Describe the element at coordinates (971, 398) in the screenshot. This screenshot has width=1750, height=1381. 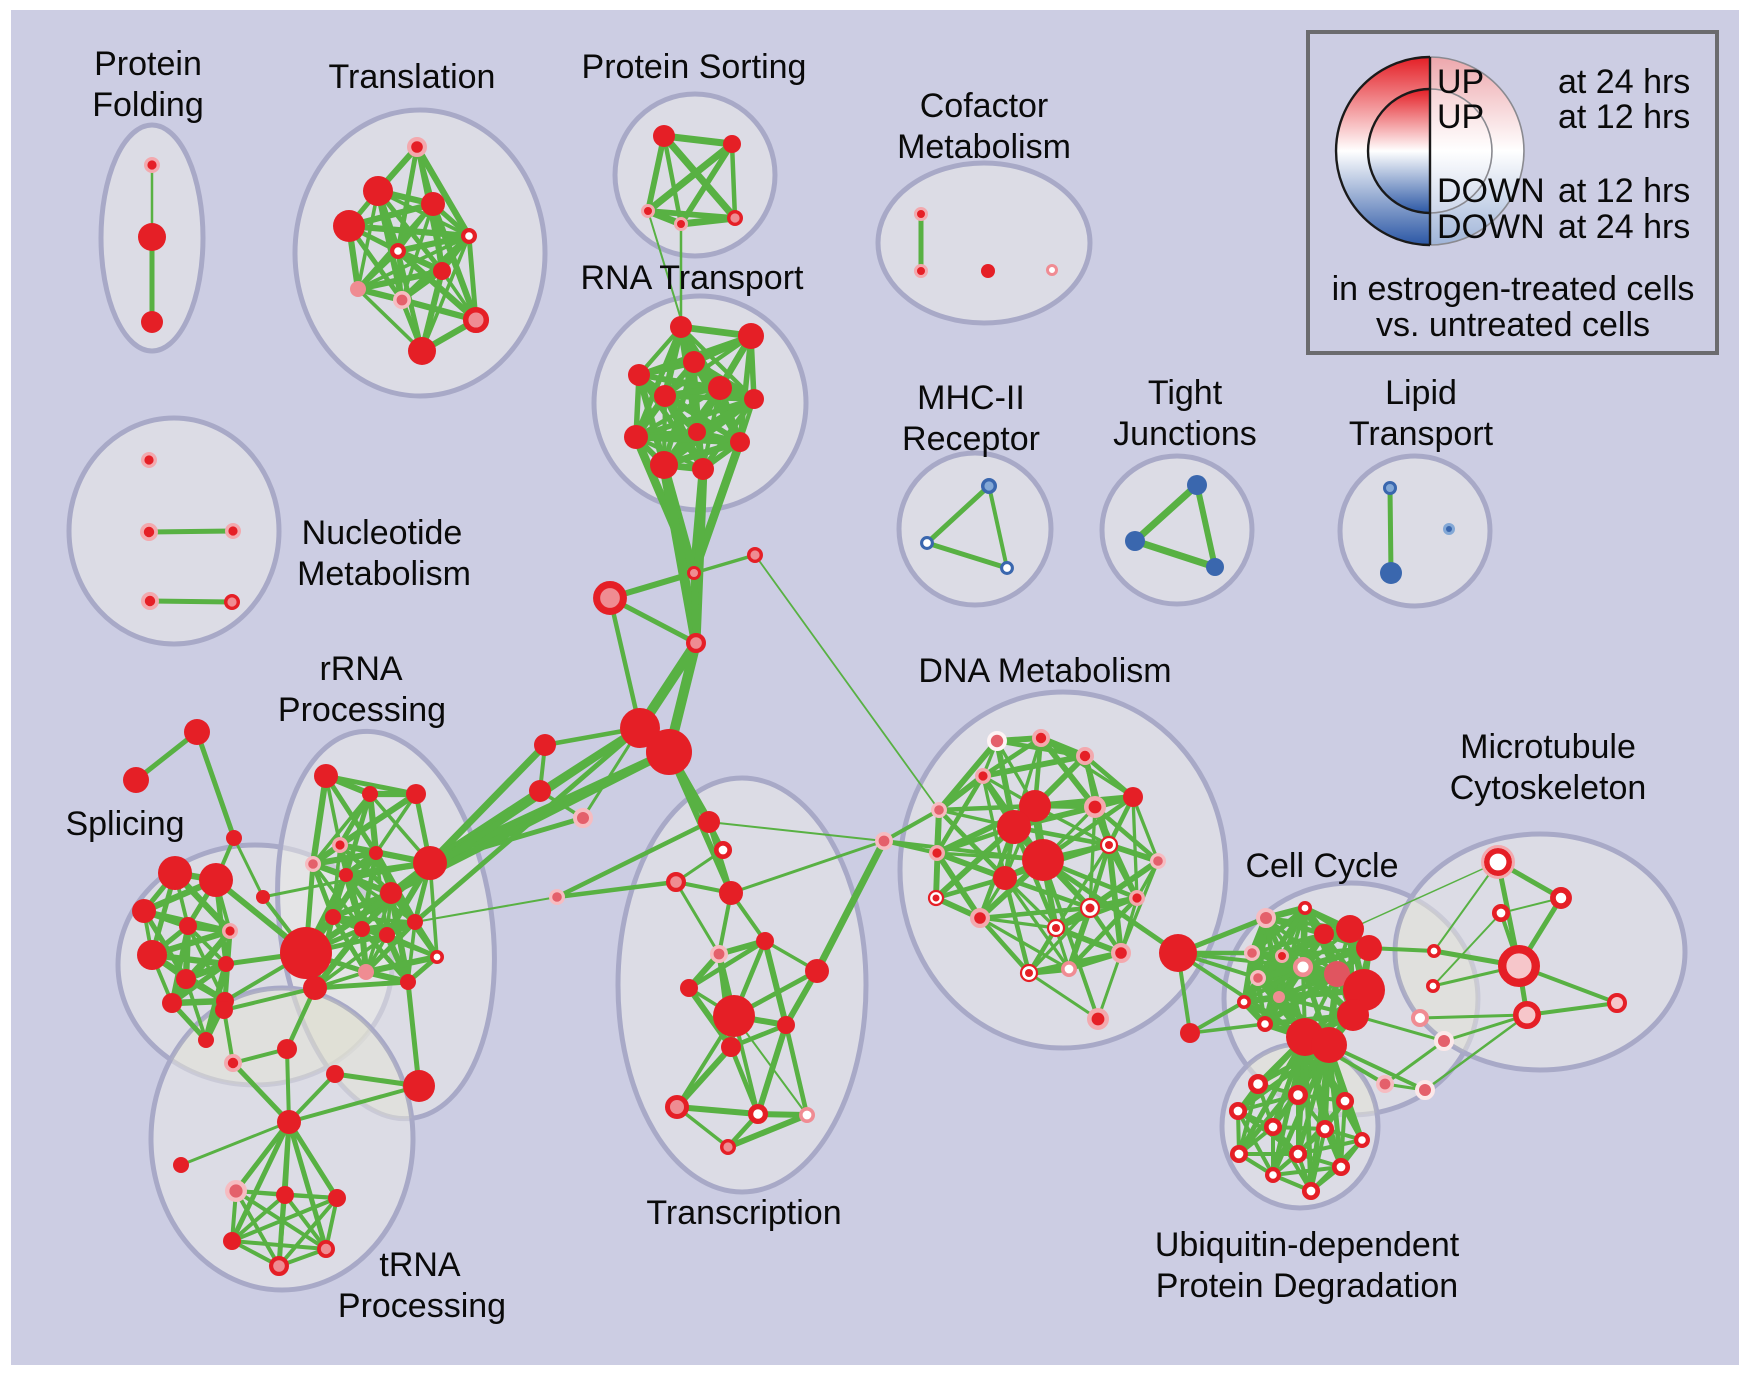
I see `svg-text: MHC-II` at that location.